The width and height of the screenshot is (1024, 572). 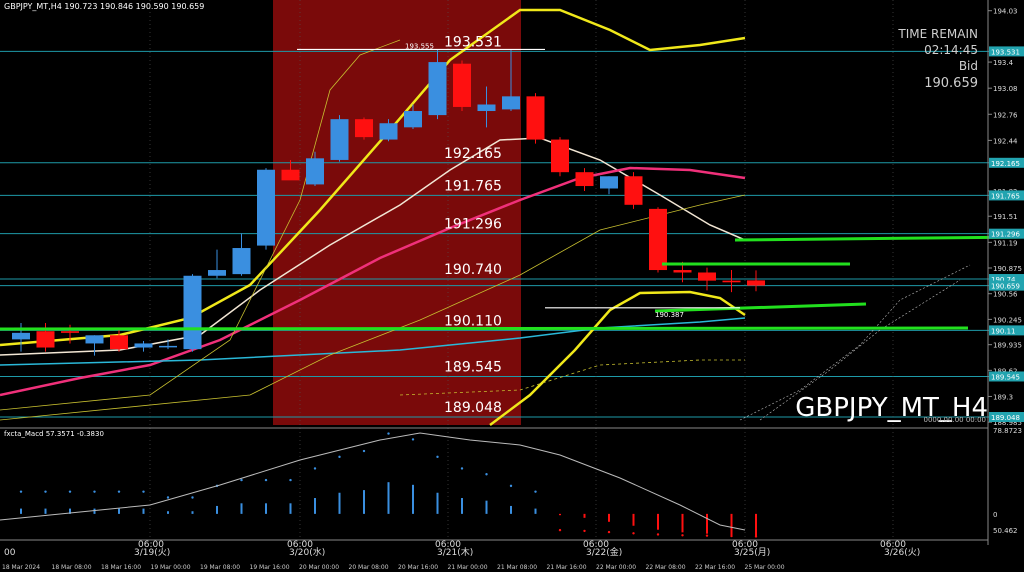 I want to click on time-remain-label: TIME REMAIN, so click(x=937, y=34).